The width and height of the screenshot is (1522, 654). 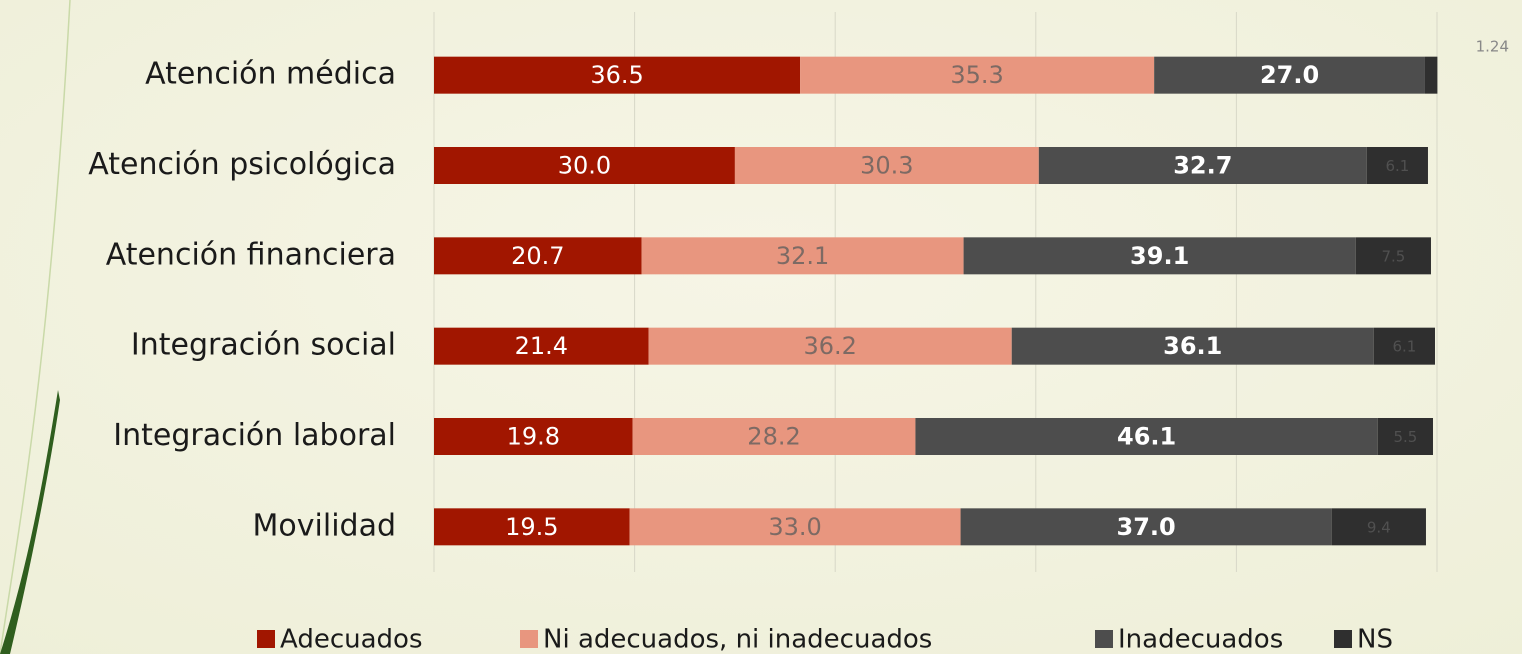 I want to click on value-label: 27.0, so click(x=1289, y=75).